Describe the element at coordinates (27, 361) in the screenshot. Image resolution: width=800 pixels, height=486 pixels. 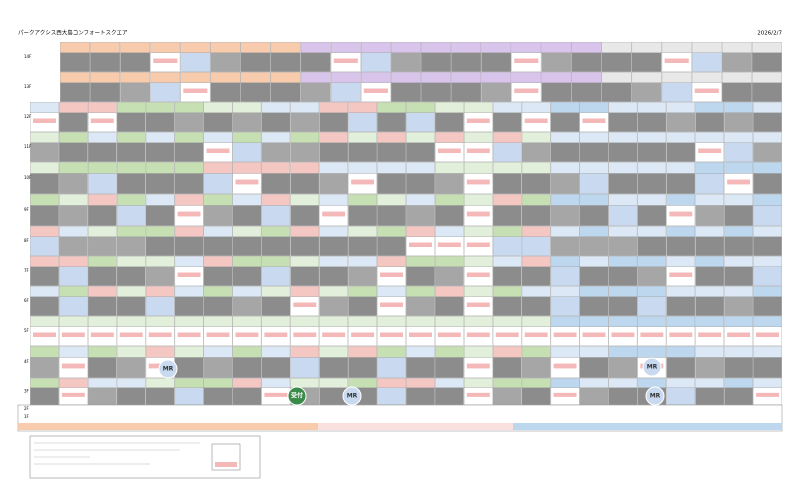
I see `floor-label: 4F` at that location.